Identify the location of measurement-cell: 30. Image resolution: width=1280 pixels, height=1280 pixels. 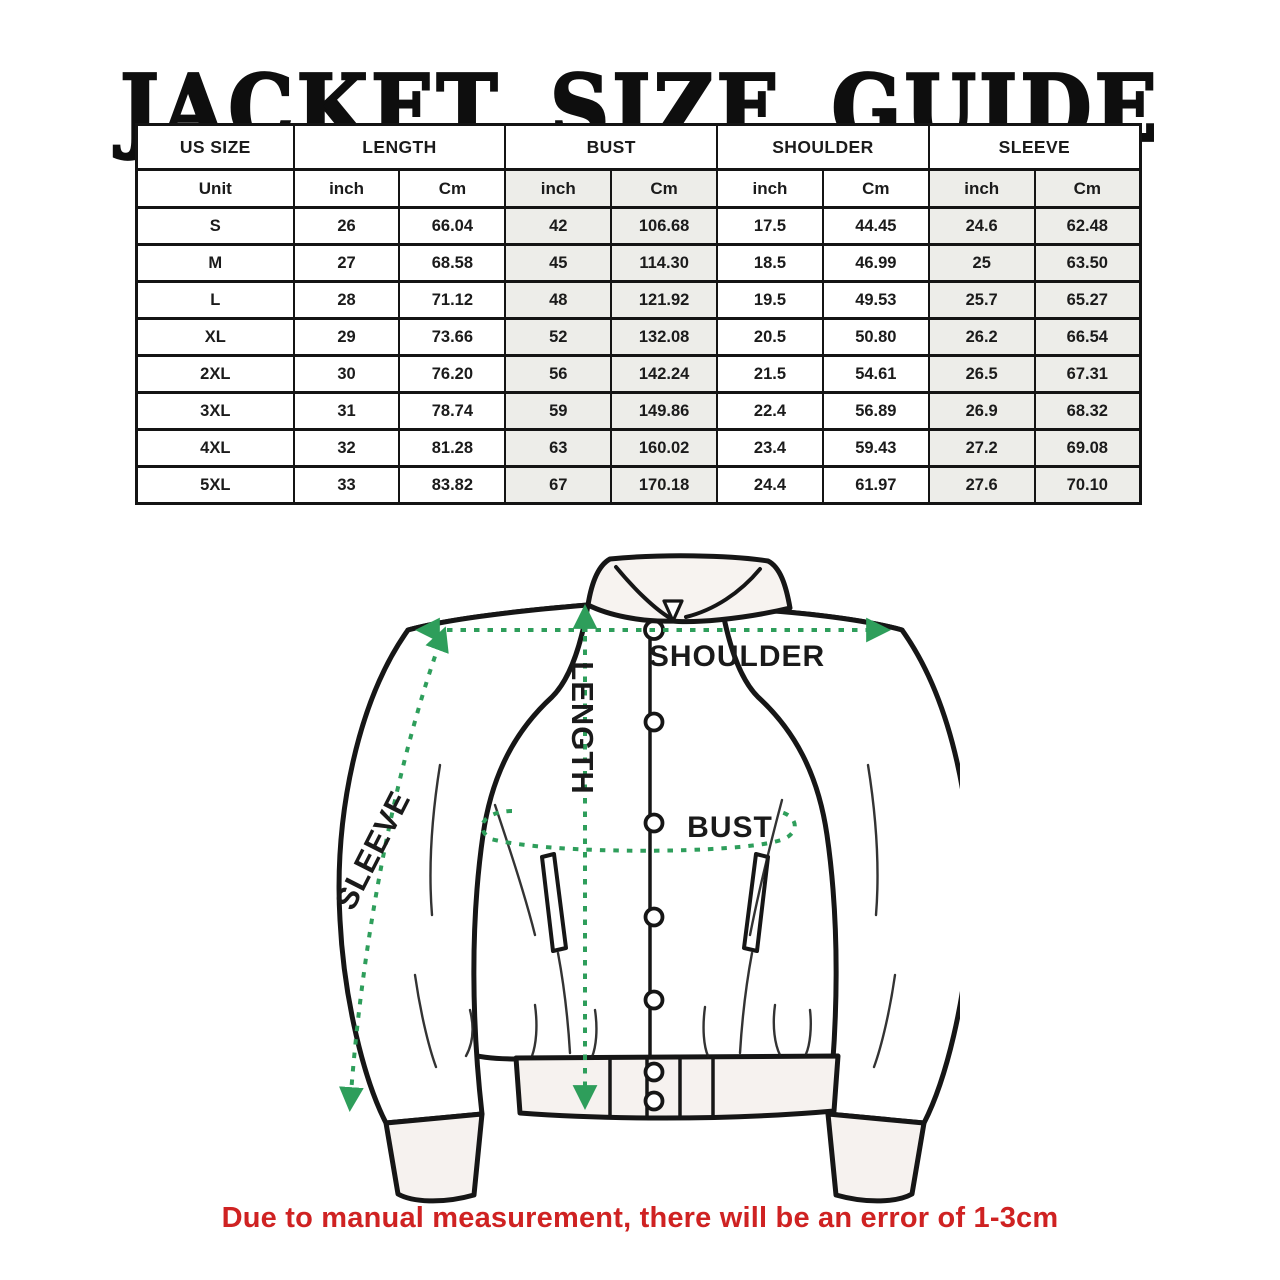
(346, 374).